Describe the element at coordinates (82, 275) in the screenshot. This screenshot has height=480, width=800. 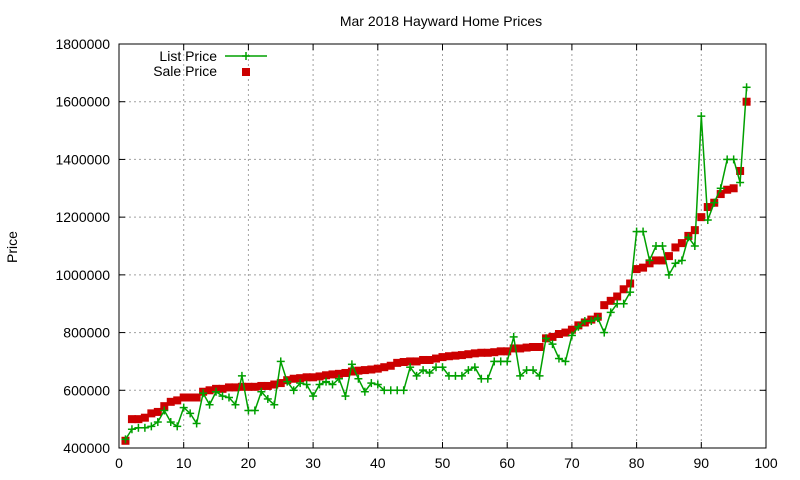
I see `y-tick-label: 1000000` at that location.